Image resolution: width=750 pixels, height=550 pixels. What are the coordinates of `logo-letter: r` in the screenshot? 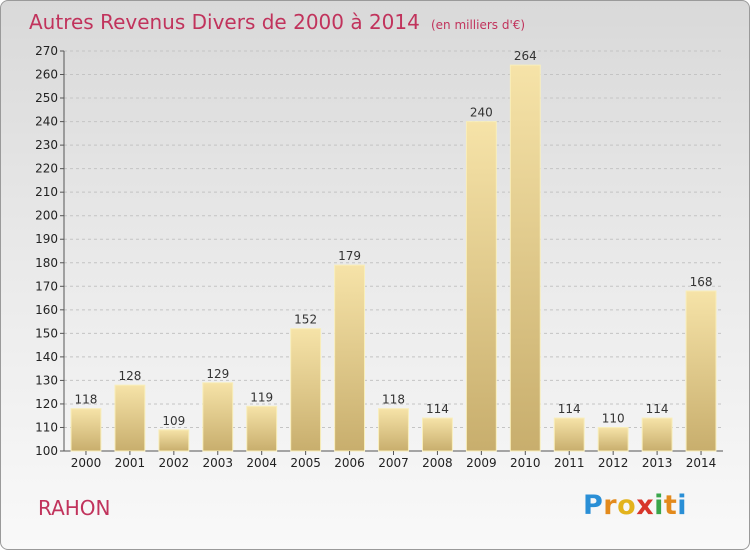 It's located at (610, 505).